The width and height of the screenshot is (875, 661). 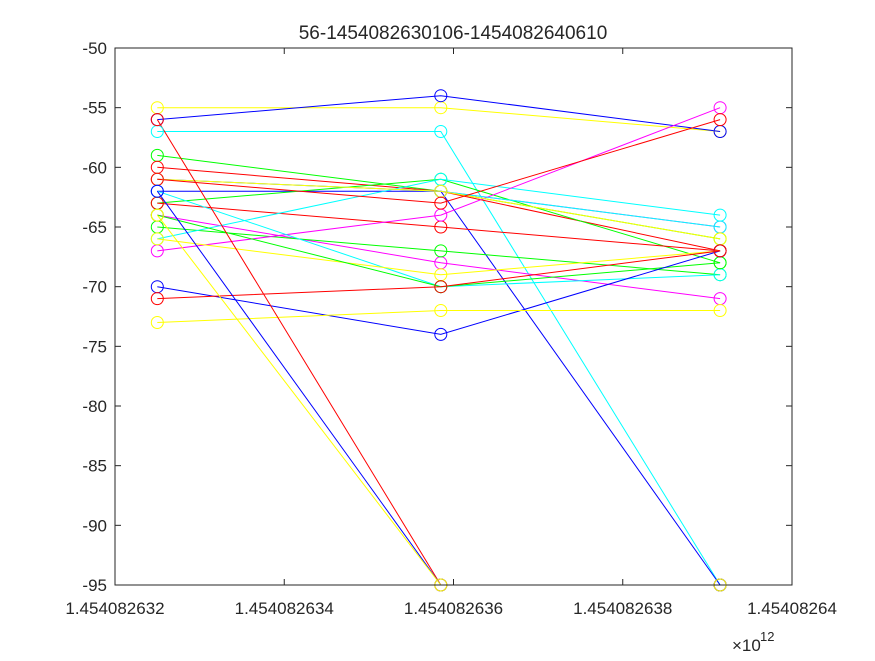 What do you see at coordinates (94, 346) in the screenshot?
I see `y-tick-label: -75` at bounding box center [94, 346].